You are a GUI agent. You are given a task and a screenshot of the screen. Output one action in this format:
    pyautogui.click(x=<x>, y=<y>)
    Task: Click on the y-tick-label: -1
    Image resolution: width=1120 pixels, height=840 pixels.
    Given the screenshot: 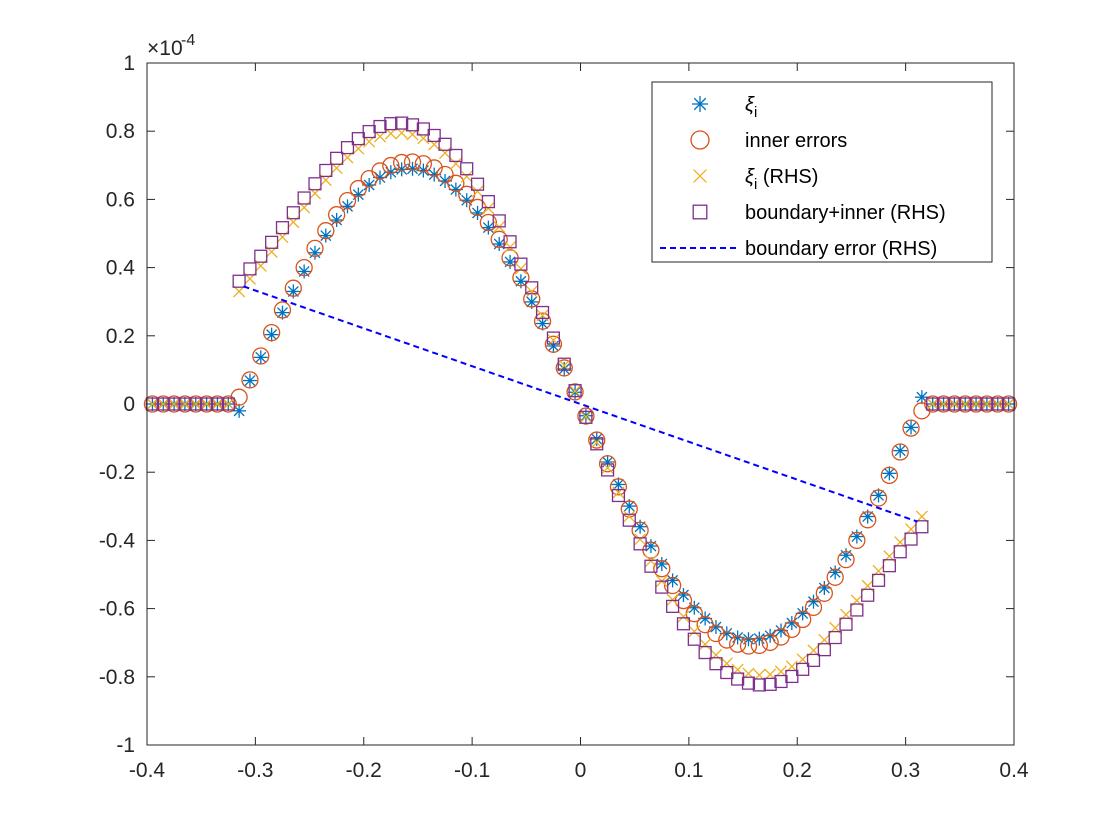 What is the action you would take?
    pyautogui.click(x=125, y=745)
    